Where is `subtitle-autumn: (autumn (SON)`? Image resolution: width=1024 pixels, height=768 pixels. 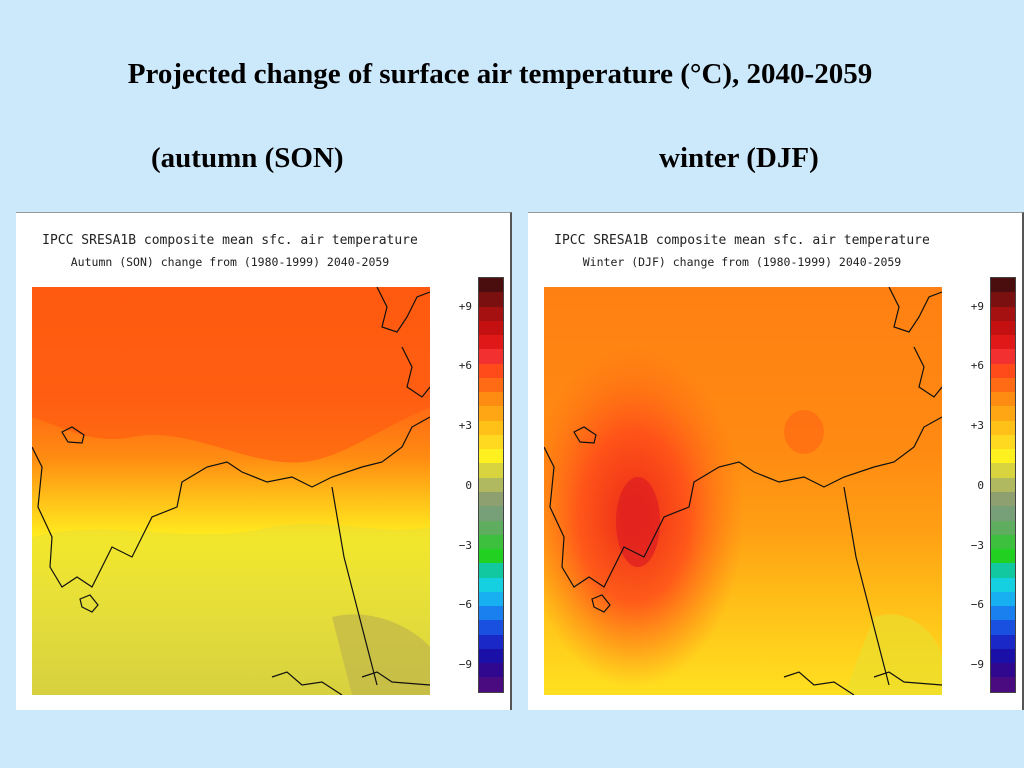
subtitle-autumn: (autumn (SON) is located at coordinates (247, 158).